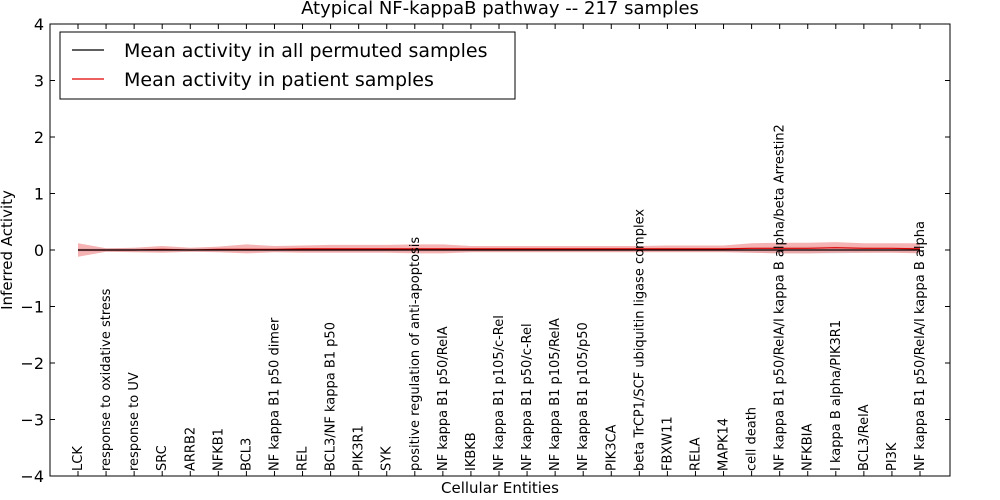 The image size is (1000, 500). What do you see at coordinates (359, 448) in the screenshot?
I see `x-tick-label: PIK3R1` at bounding box center [359, 448].